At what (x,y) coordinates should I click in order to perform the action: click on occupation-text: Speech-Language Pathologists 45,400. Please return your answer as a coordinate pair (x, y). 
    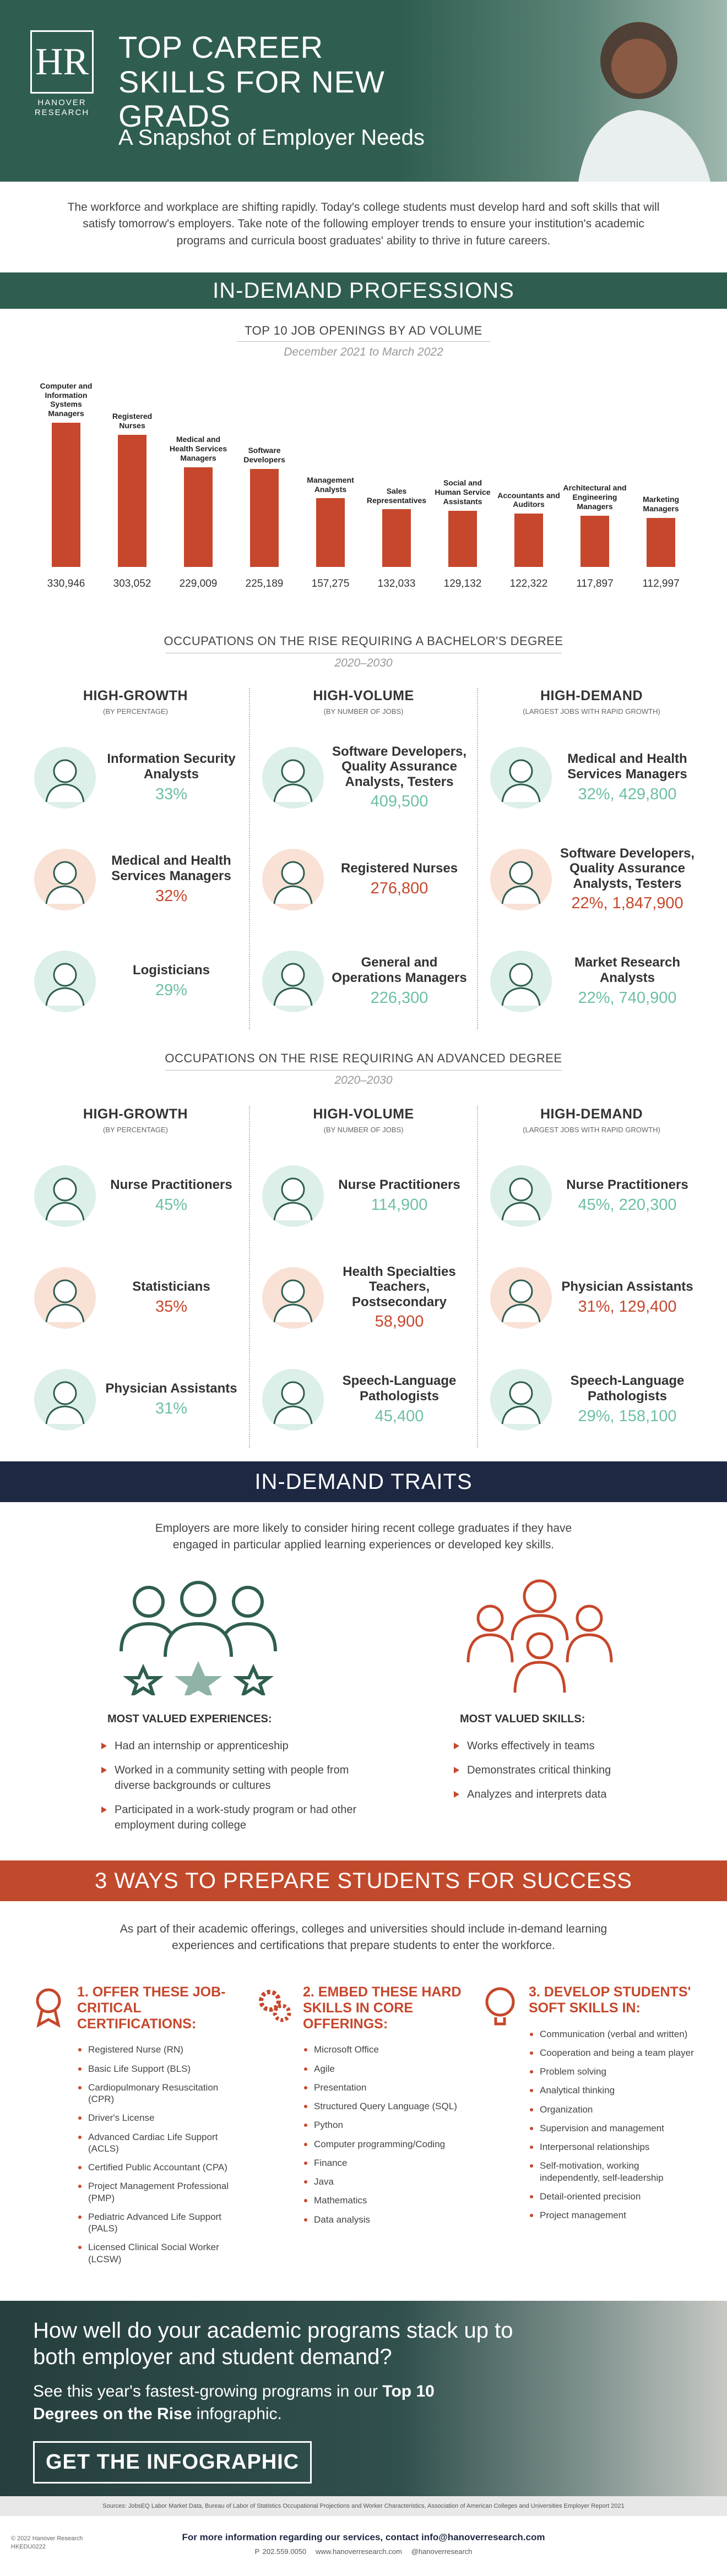
    Looking at the image, I should click on (397, 1399).